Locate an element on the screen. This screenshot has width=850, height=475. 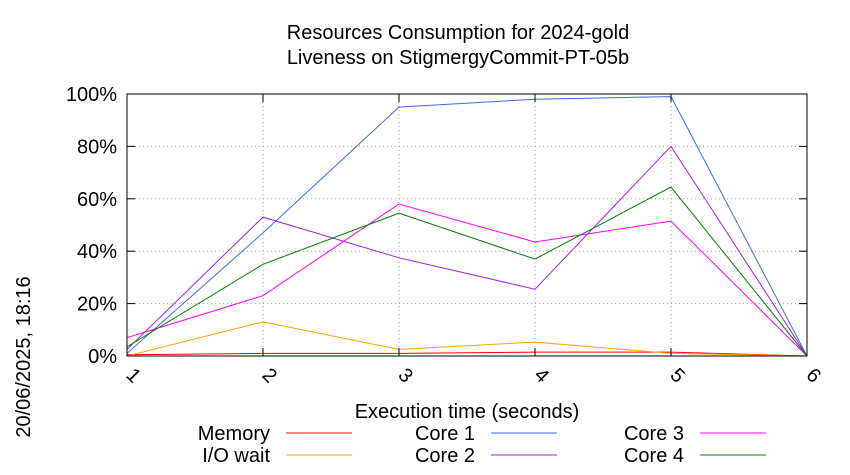
y-tick-label: 60% is located at coordinates (97, 200).